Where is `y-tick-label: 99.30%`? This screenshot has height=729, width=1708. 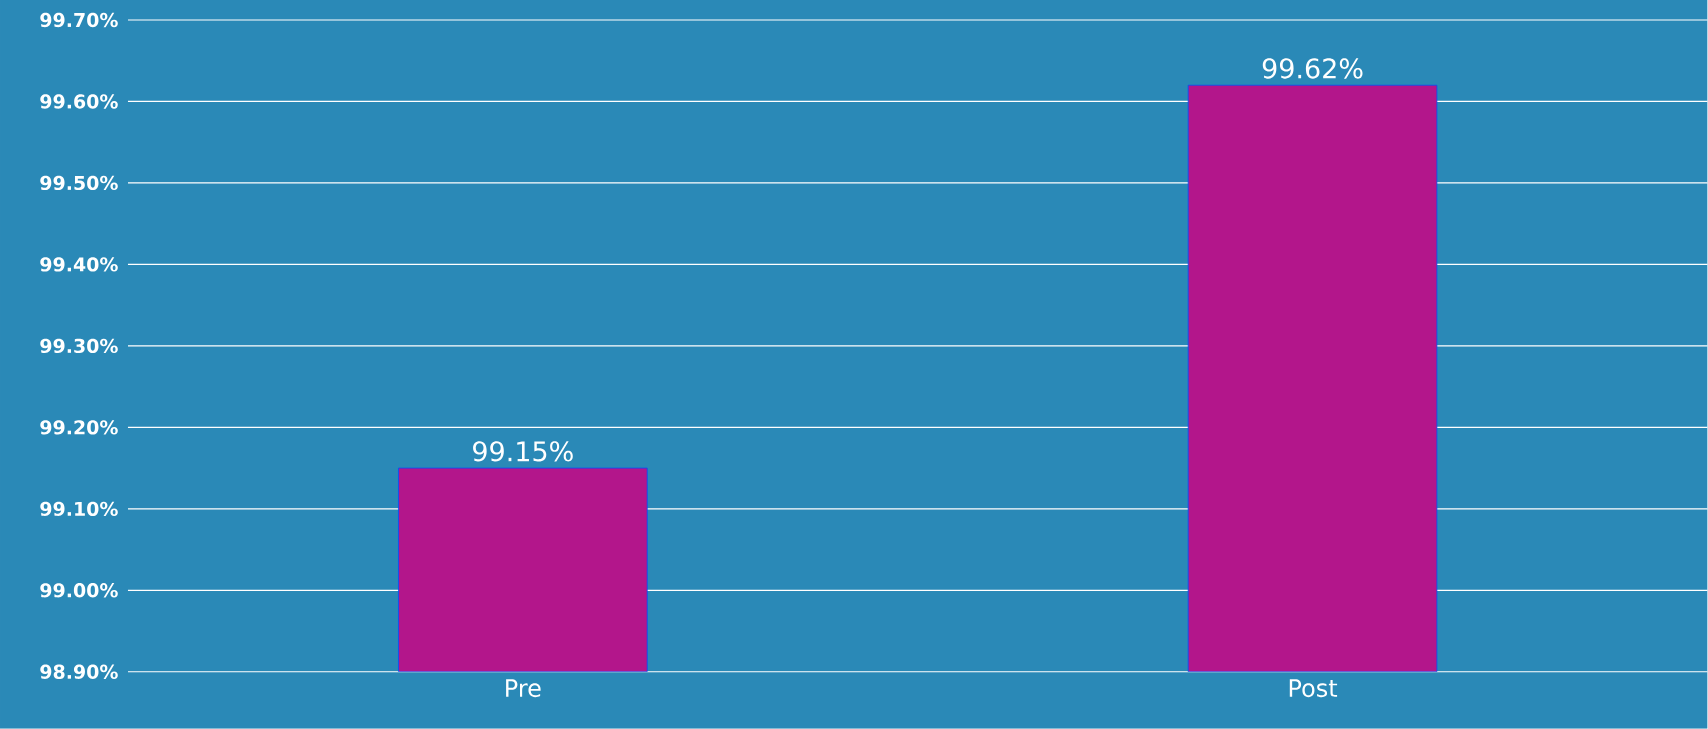 y-tick-label: 99.30% is located at coordinates (79, 346).